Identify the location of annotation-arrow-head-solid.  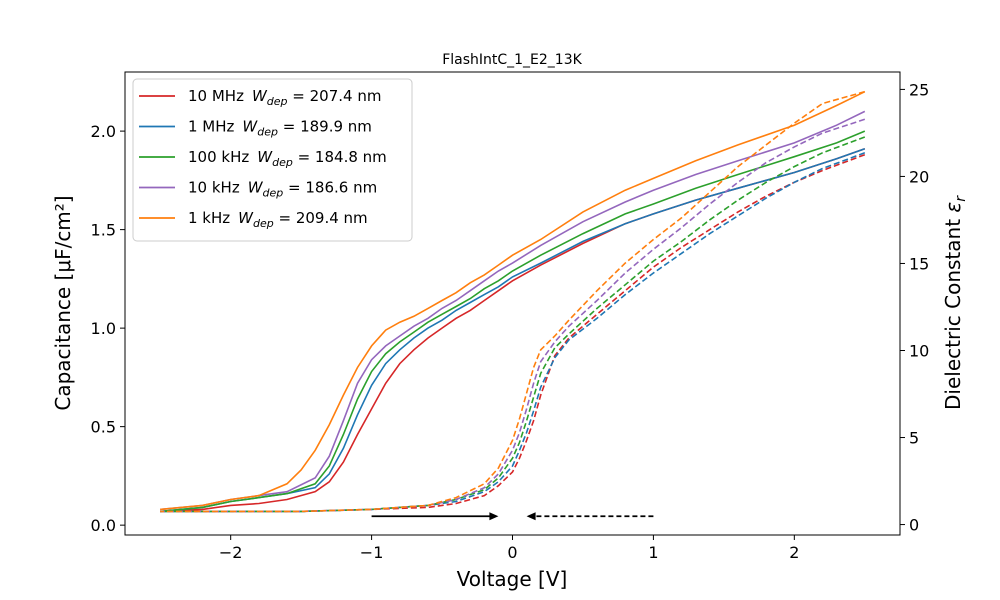
(494, 516).